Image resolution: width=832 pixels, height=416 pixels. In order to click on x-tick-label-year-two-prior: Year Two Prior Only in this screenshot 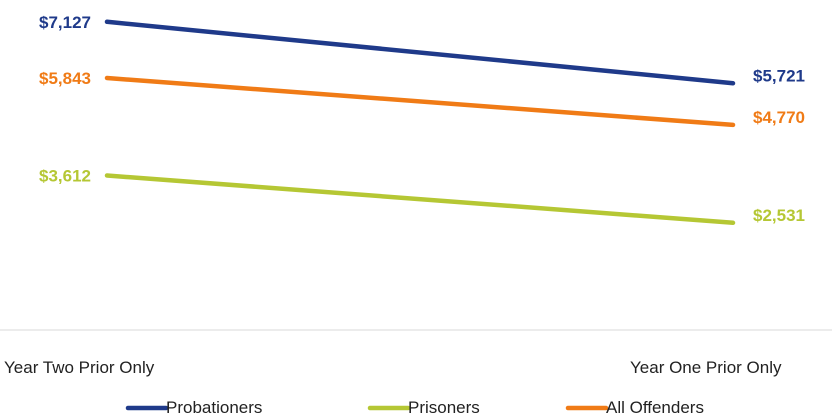, I will do `click(79, 367)`.